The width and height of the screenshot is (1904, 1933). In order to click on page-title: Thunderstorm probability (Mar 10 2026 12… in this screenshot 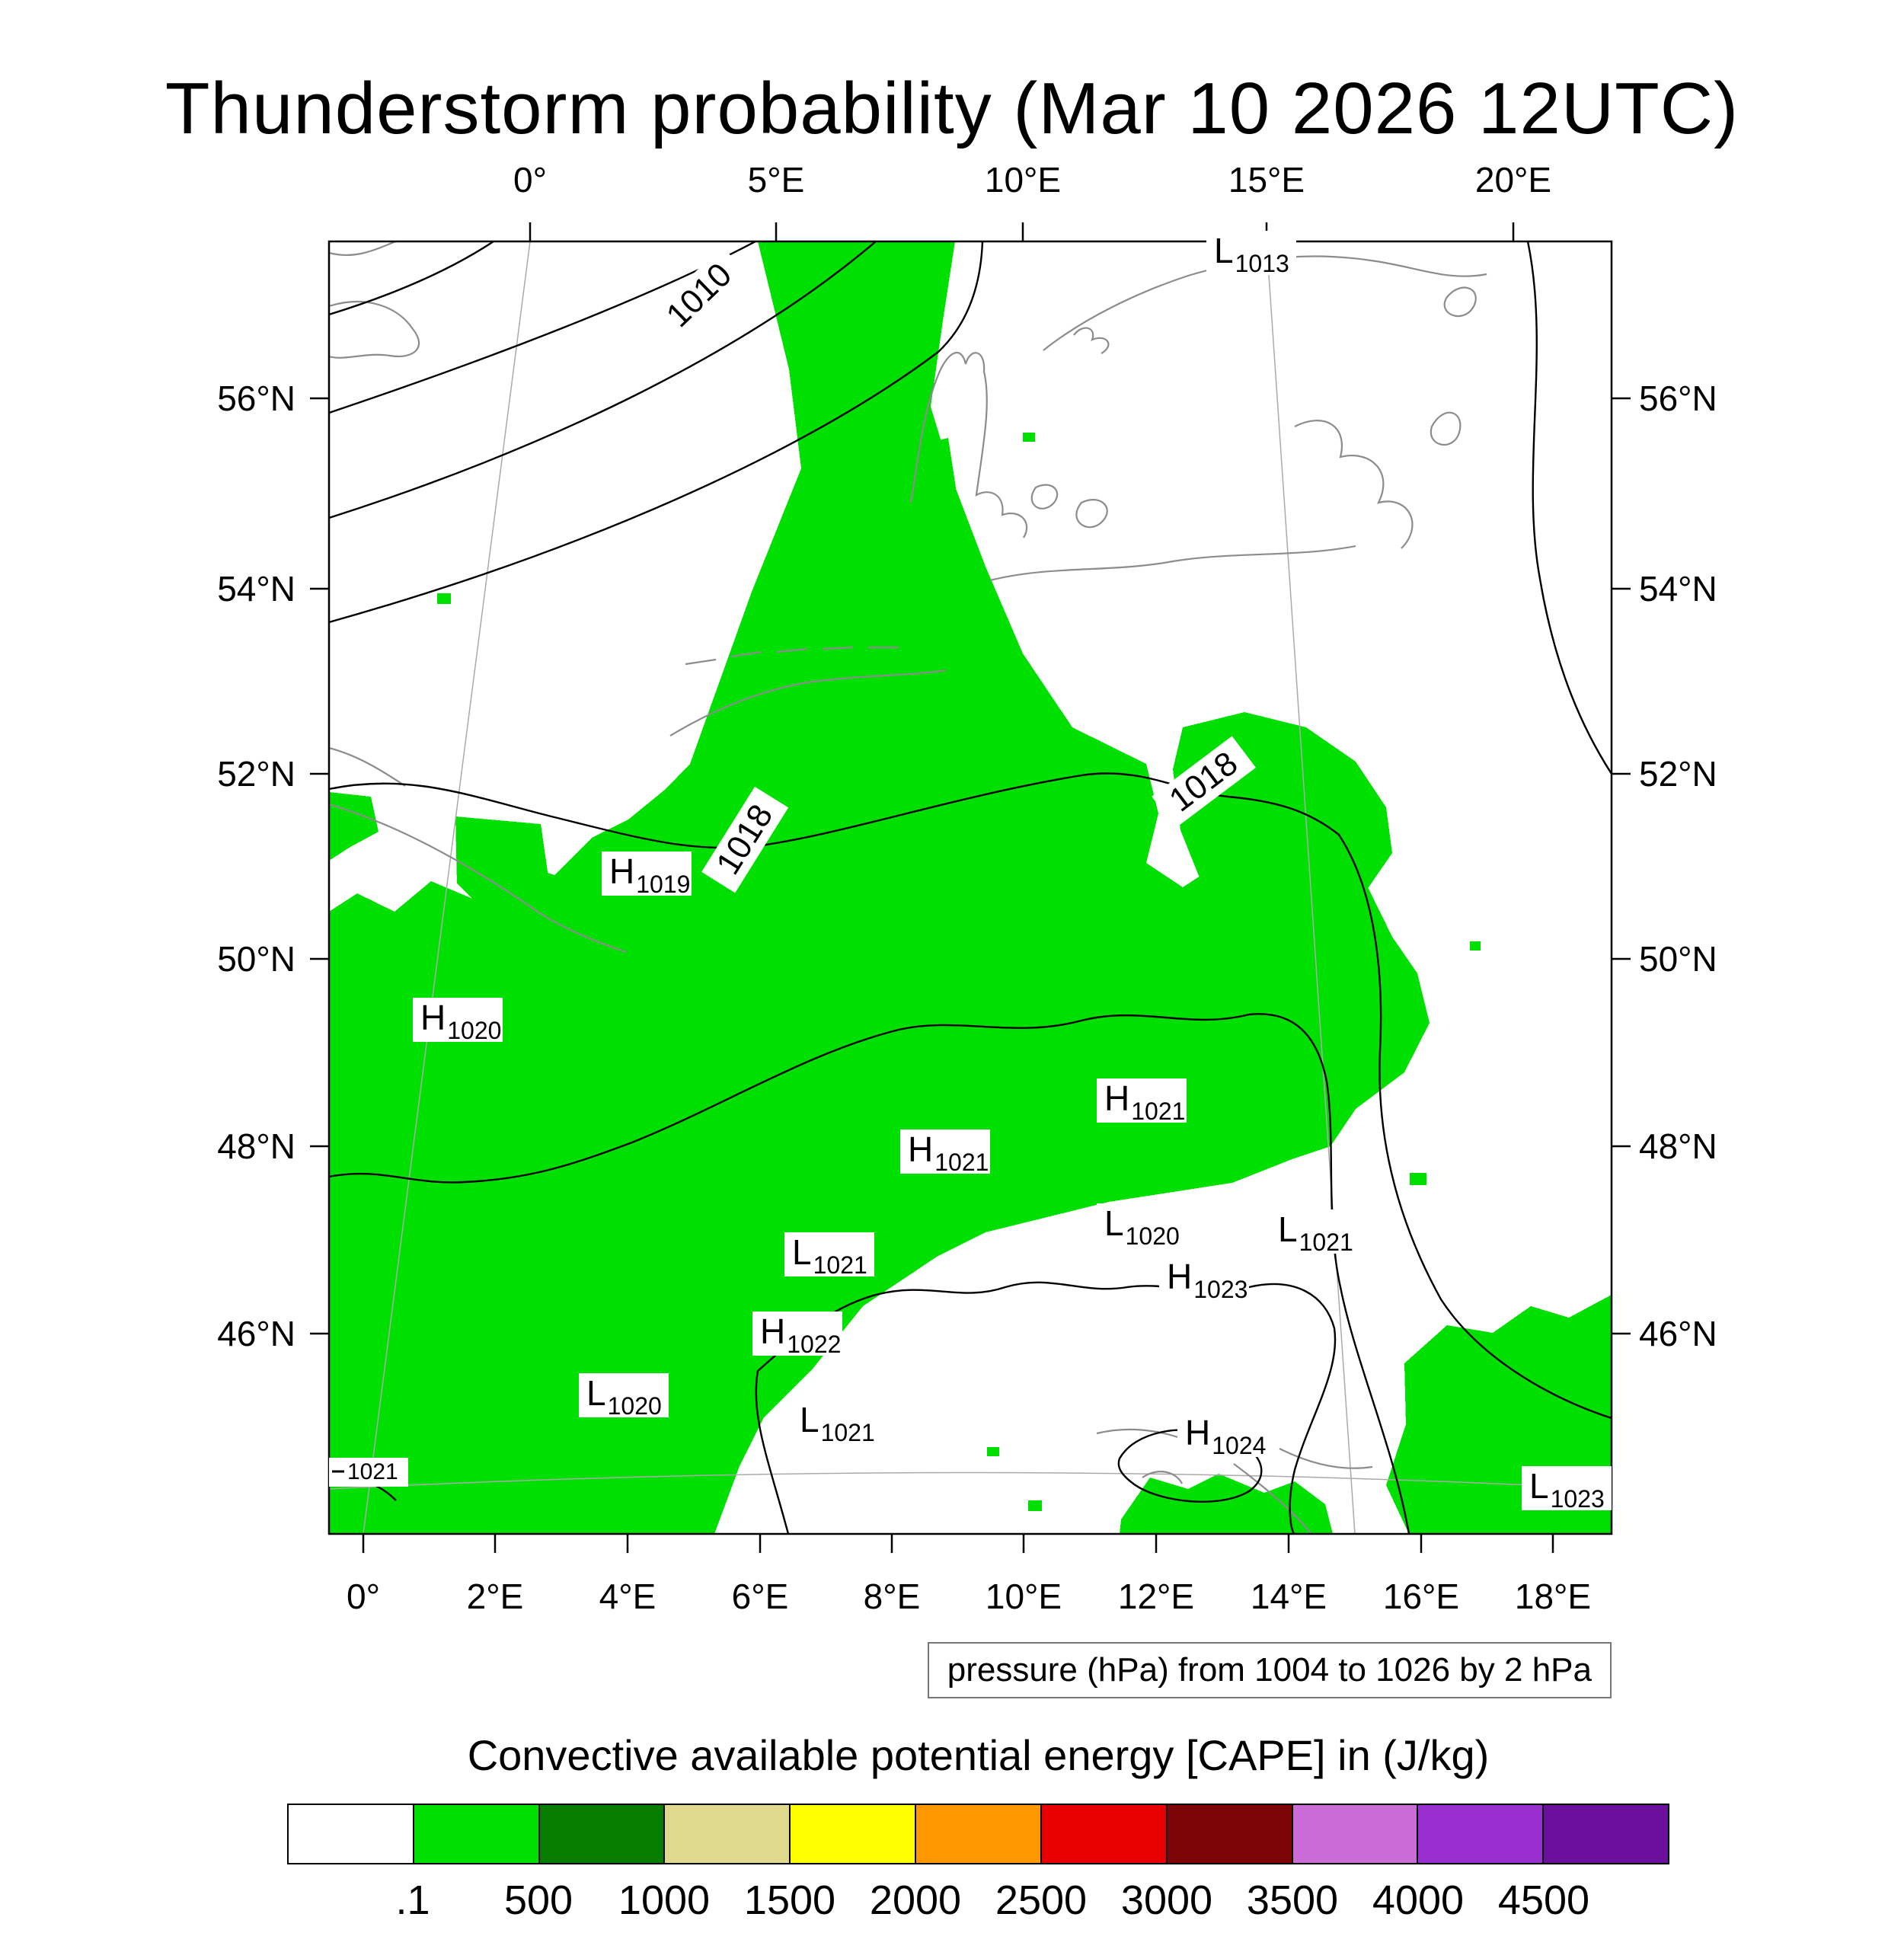, I will do `click(952, 109)`.